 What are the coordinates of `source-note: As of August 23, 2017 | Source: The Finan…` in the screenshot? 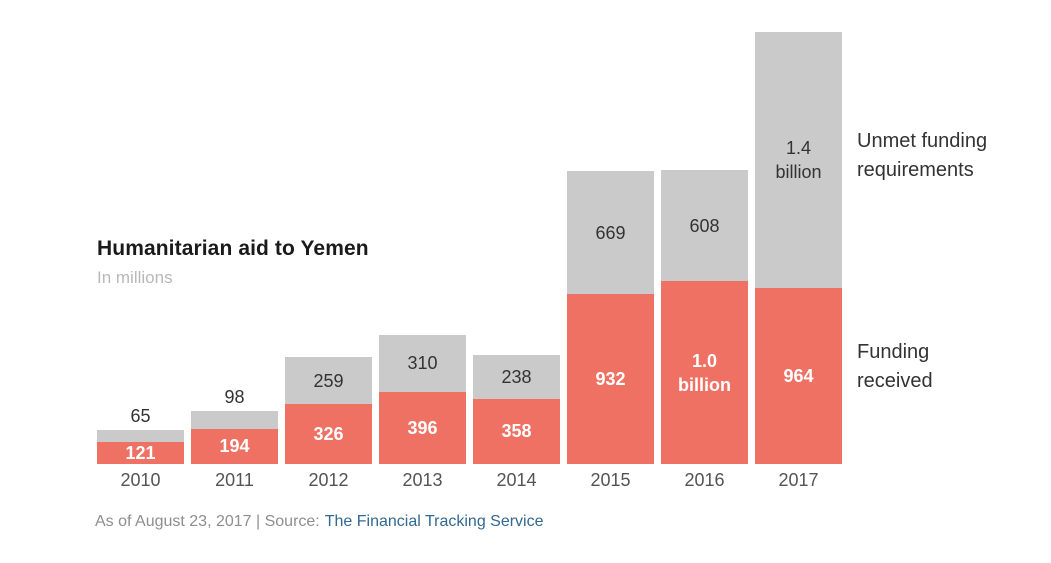 It's located at (319, 522).